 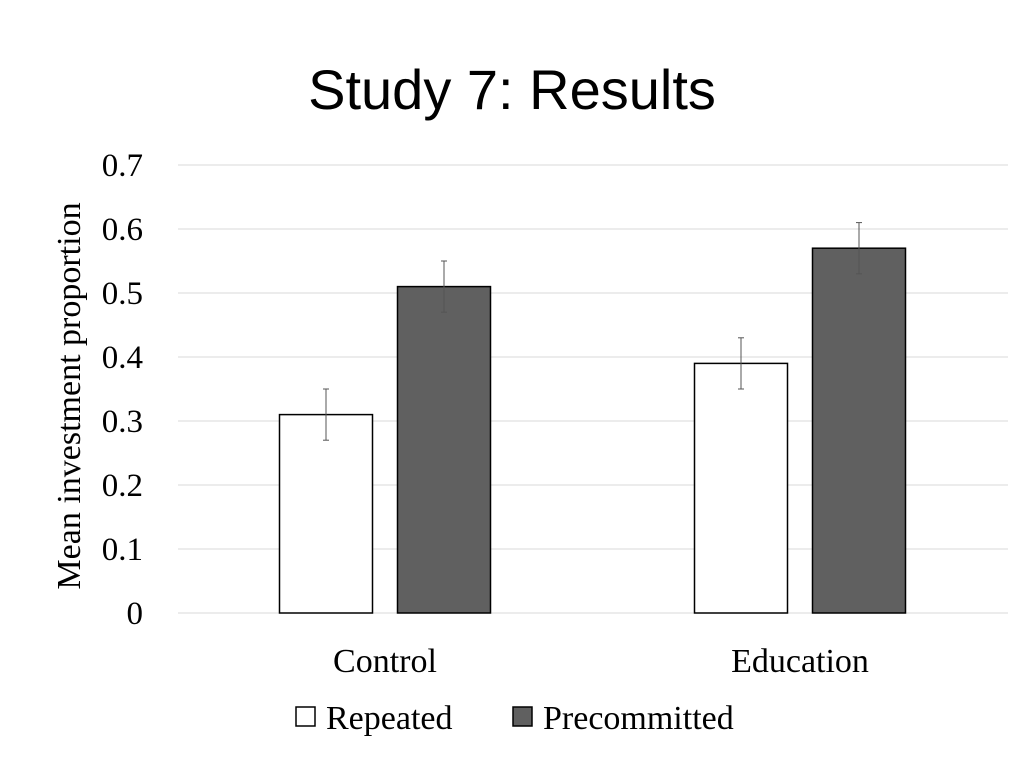 What do you see at coordinates (601, 661) in the screenshot?
I see `x-tick-labels: Control Education` at bounding box center [601, 661].